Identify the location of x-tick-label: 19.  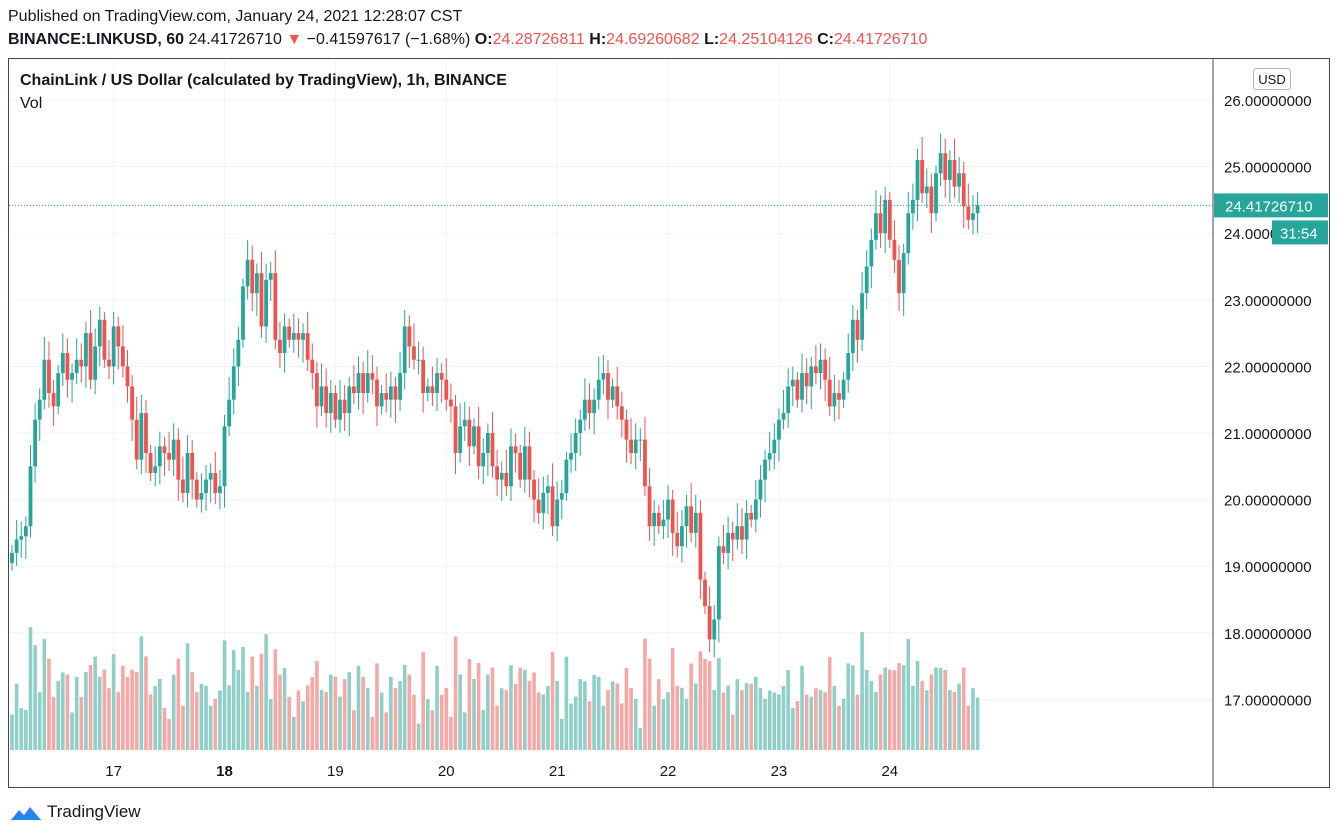
(335, 771).